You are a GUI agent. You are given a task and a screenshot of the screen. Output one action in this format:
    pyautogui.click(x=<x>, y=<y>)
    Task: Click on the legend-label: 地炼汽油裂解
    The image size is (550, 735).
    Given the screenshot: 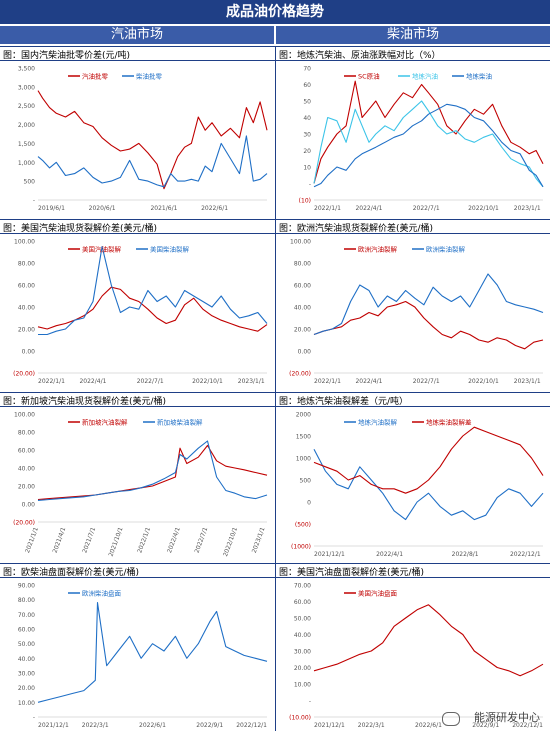 What is the action you would take?
    pyautogui.click(x=378, y=422)
    